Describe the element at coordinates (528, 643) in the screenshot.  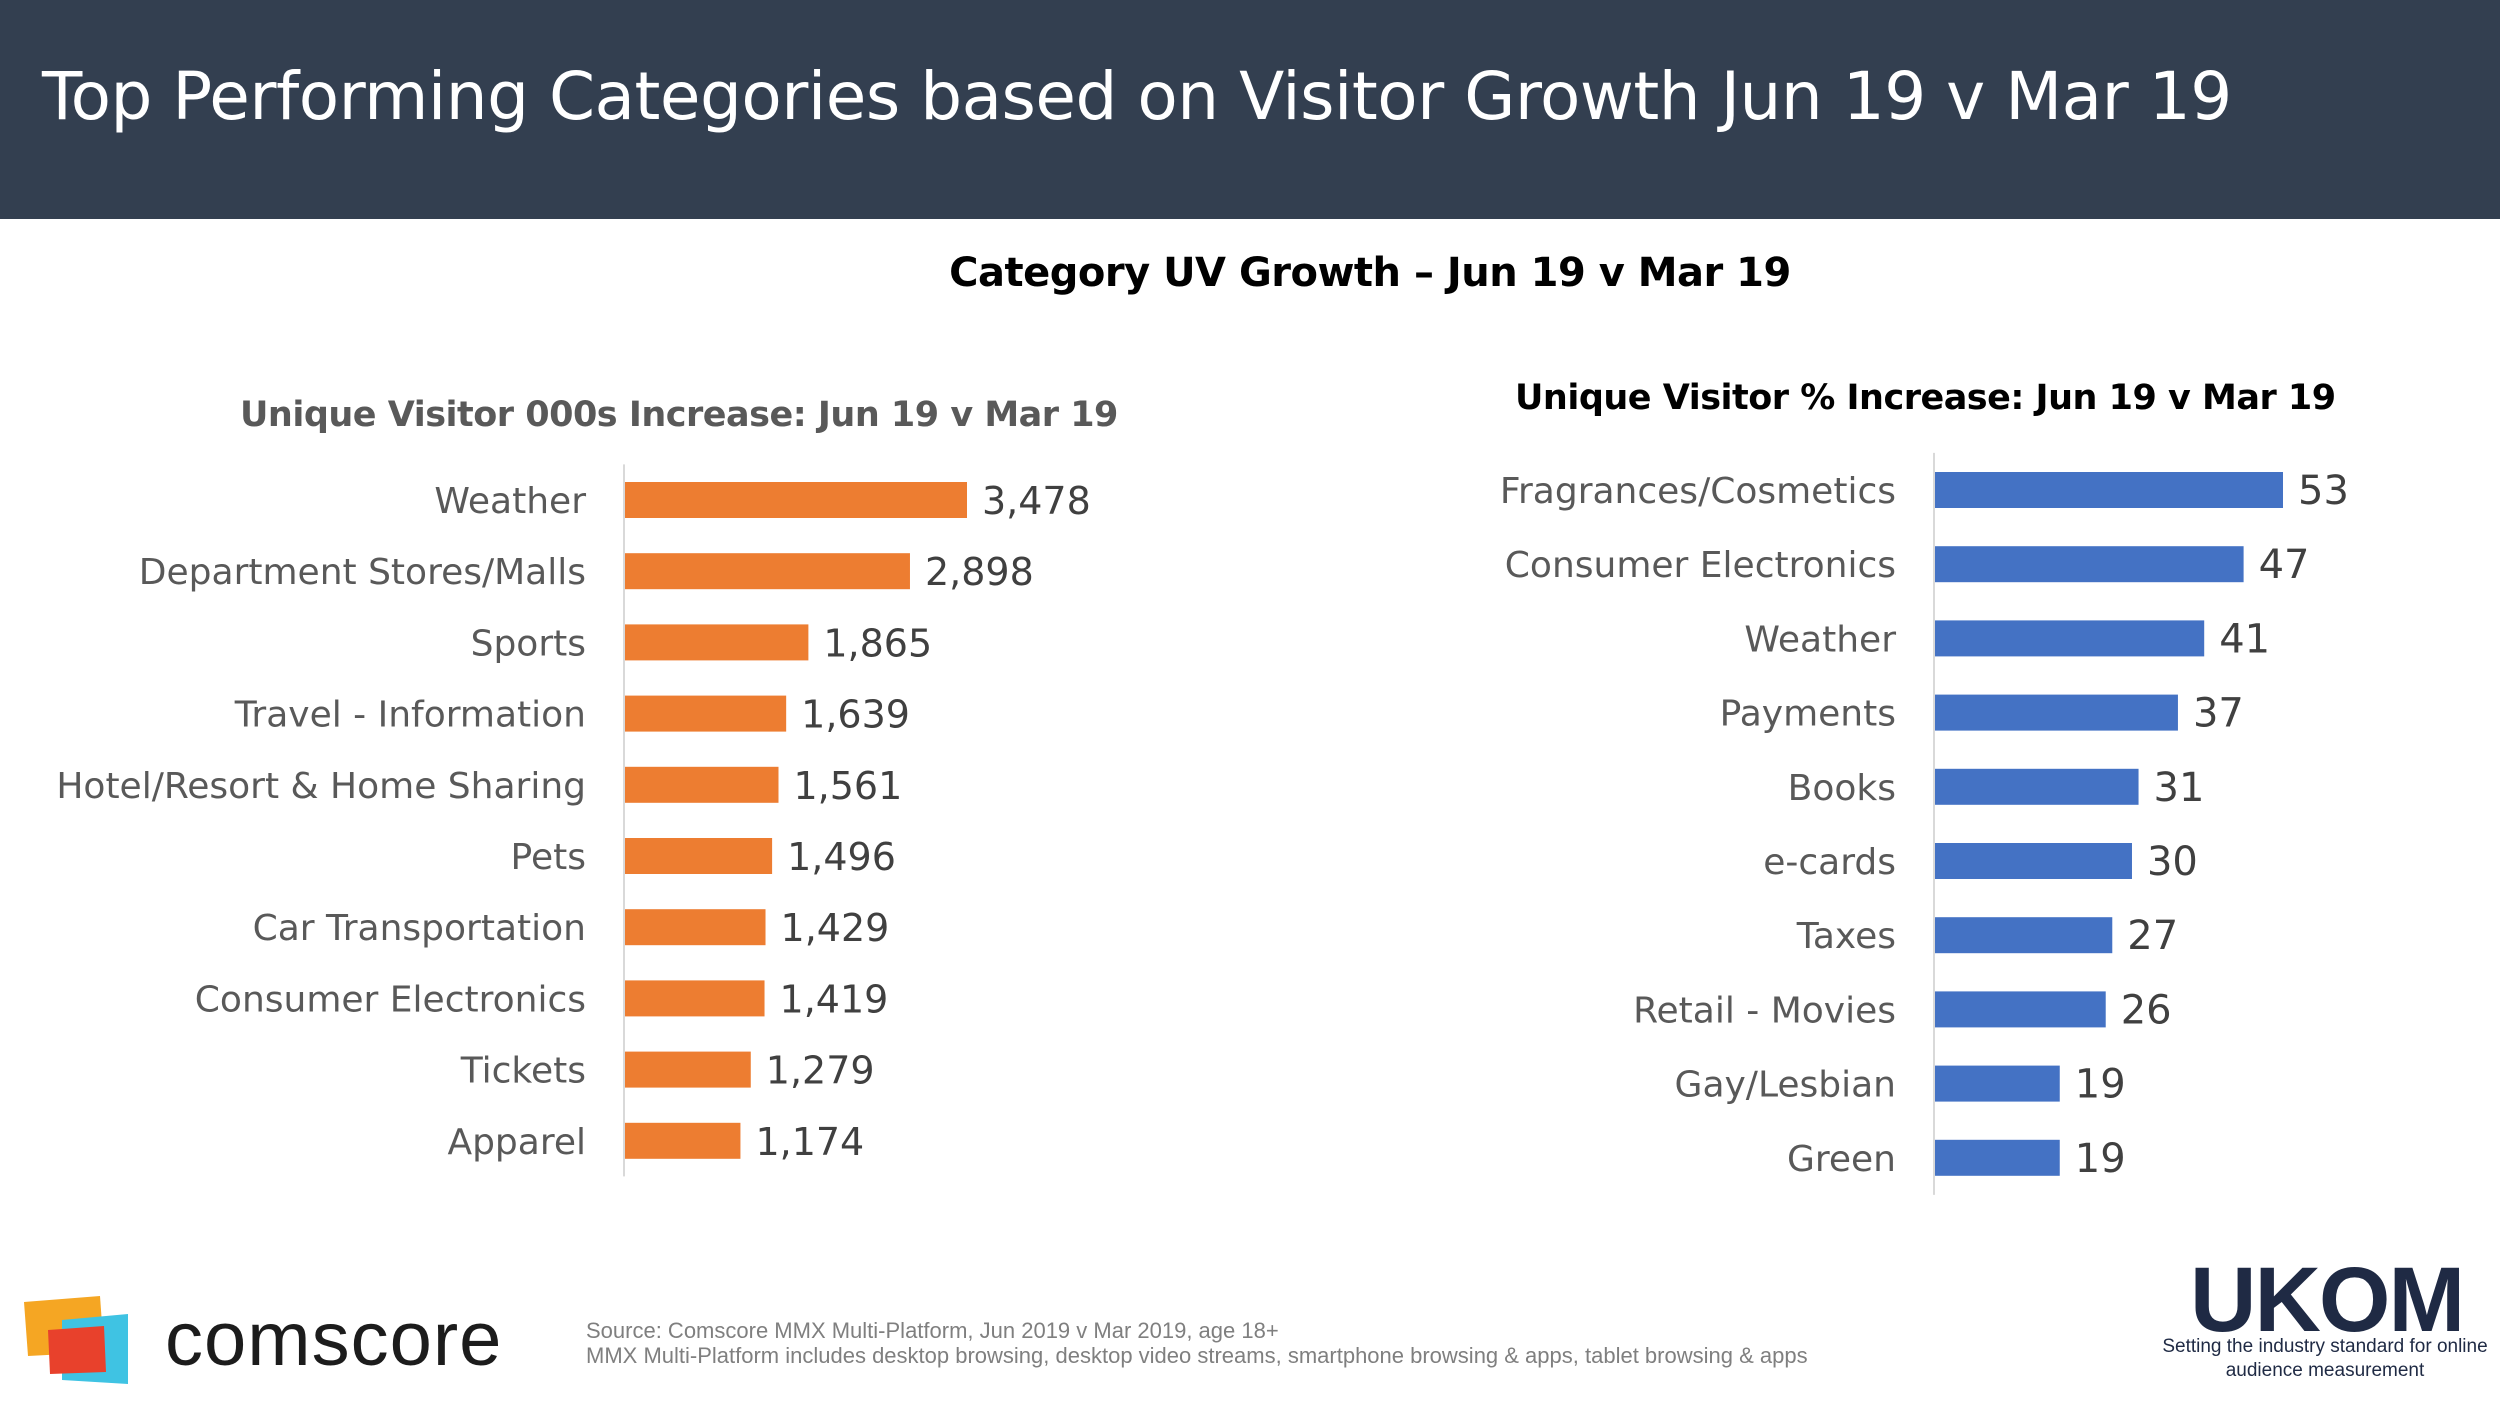
I see `left-category-label: Sports` at that location.